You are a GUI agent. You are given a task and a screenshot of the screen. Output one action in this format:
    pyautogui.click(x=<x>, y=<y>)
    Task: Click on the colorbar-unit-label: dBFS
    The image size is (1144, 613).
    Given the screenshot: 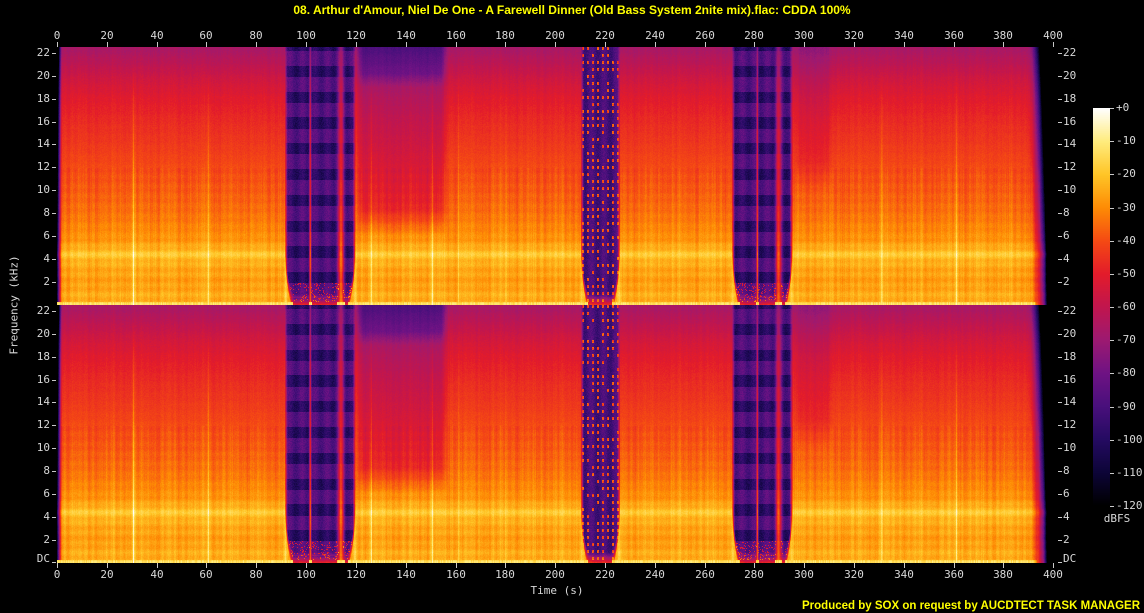 What is the action you would take?
    pyautogui.click(x=1117, y=518)
    